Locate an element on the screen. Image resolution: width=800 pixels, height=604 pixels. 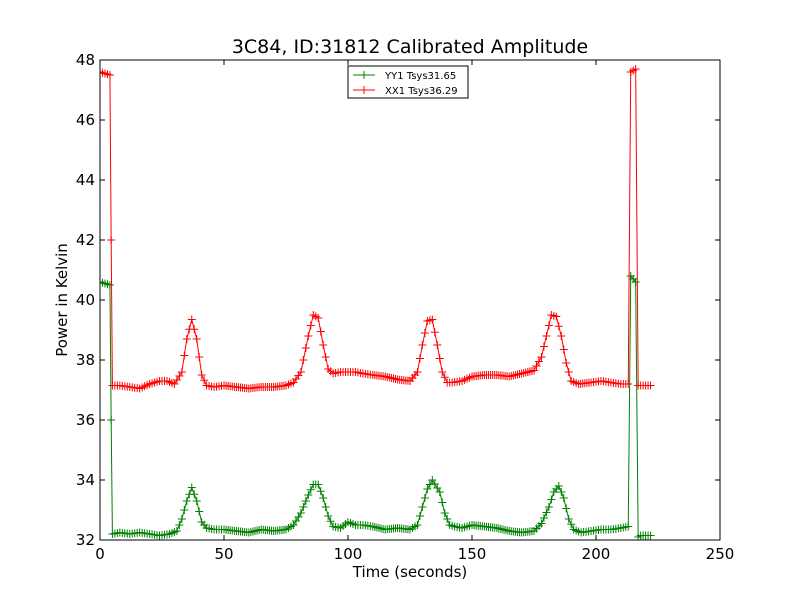
y-tick-label: 44 is located at coordinates (85, 180).